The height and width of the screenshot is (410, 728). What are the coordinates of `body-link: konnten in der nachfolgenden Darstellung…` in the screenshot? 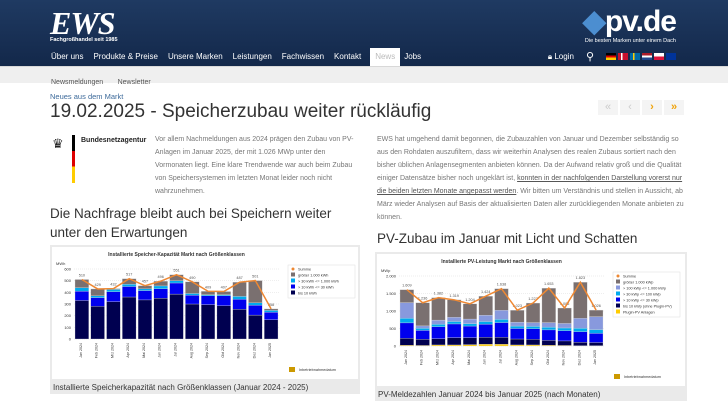 It's located at (530, 185).